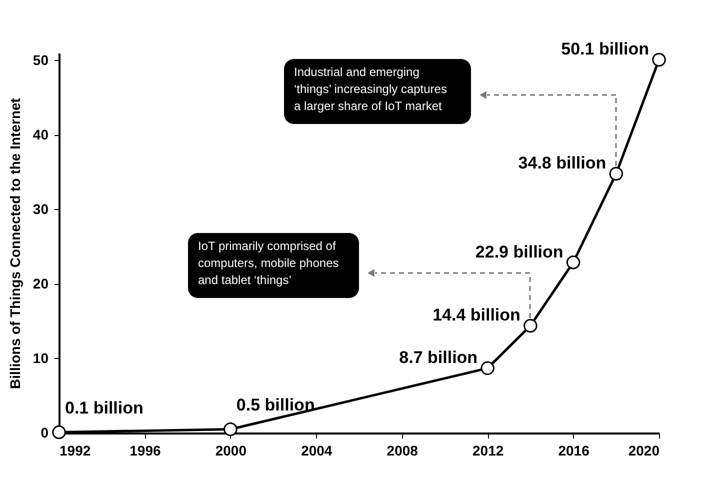  What do you see at coordinates (40, 60) in the screenshot?
I see `y-tick-label: 50` at bounding box center [40, 60].